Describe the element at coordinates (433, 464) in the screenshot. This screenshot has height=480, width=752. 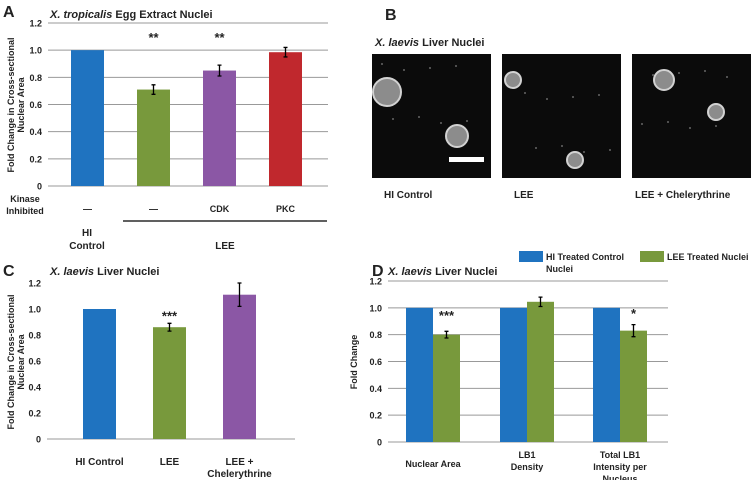
I see `panel-d-xtick-label: Nuclear Area` at that location.